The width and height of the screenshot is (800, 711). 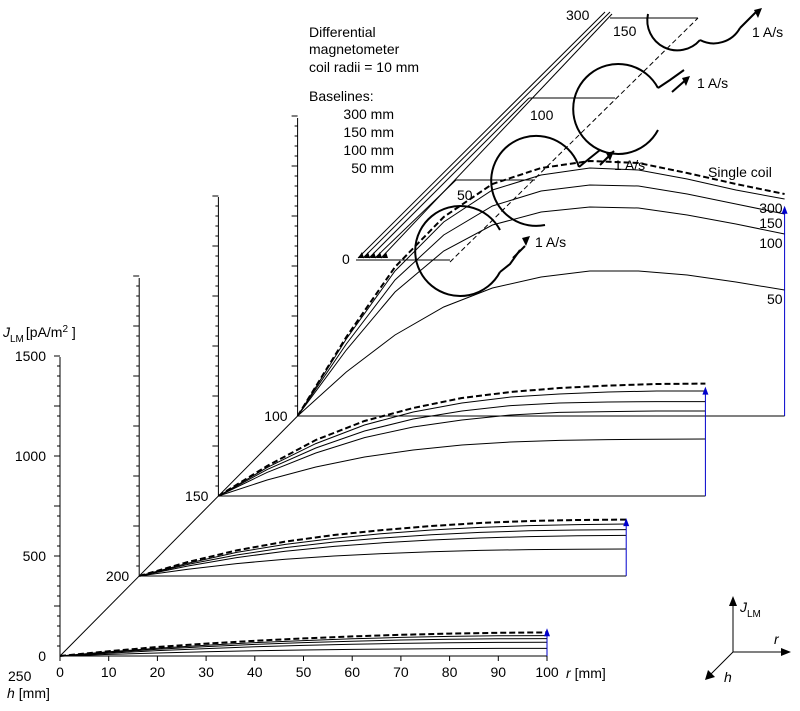 What do you see at coordinates (304, 672) in the screenshot?
I see `x-tick-label: 50` at bounding box center [304, 672].